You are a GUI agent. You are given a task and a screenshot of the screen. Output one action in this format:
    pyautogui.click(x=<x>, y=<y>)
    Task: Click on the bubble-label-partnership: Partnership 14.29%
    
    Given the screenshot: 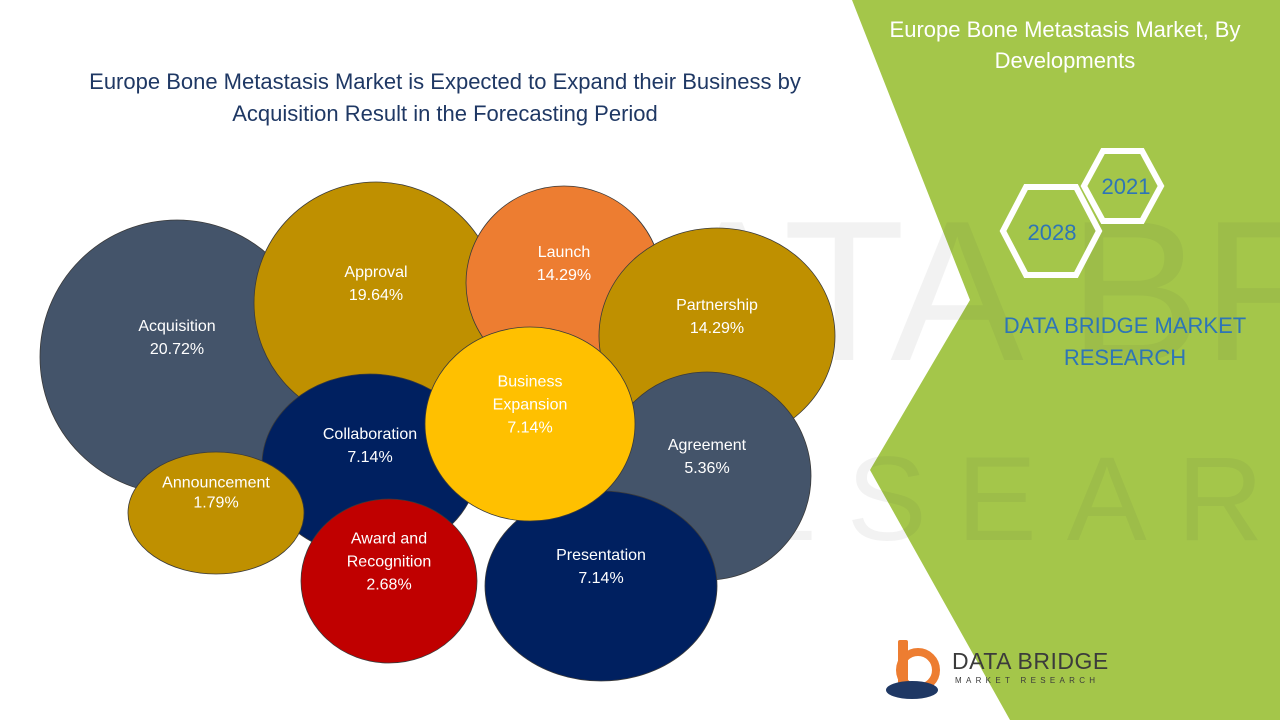 What is the action you would take?
    pyautogui.click(x=717, y=317)
    